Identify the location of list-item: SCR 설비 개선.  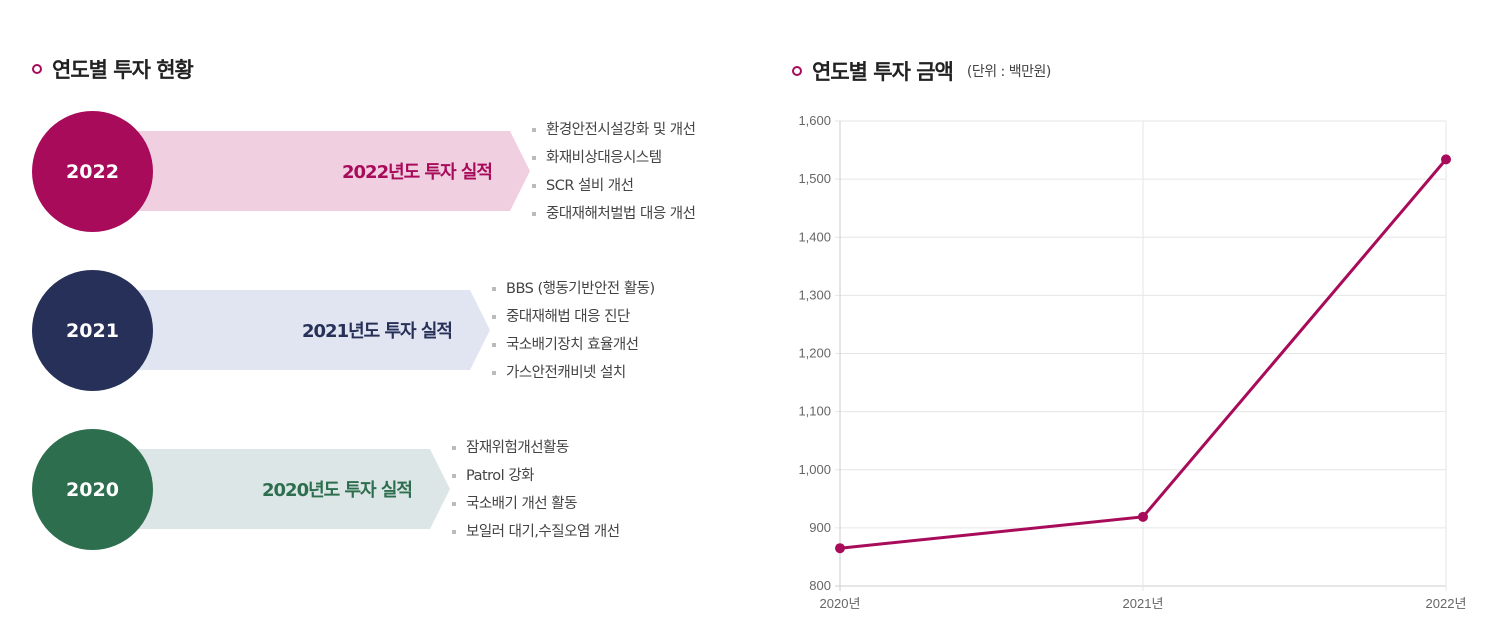
(613, 186).